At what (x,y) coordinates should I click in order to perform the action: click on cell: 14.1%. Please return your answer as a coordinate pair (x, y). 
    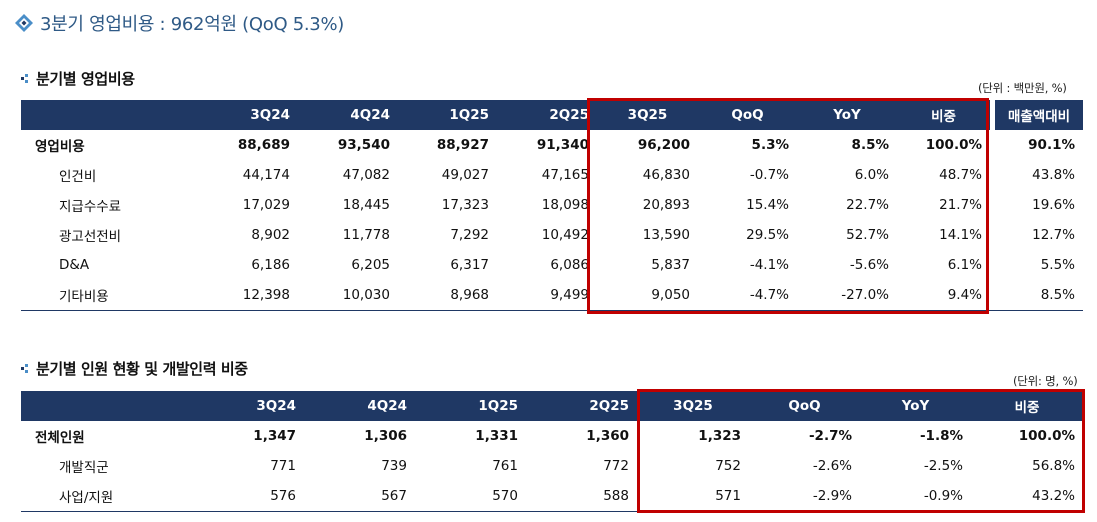
    Looking at the image, I should click on (960, 235).